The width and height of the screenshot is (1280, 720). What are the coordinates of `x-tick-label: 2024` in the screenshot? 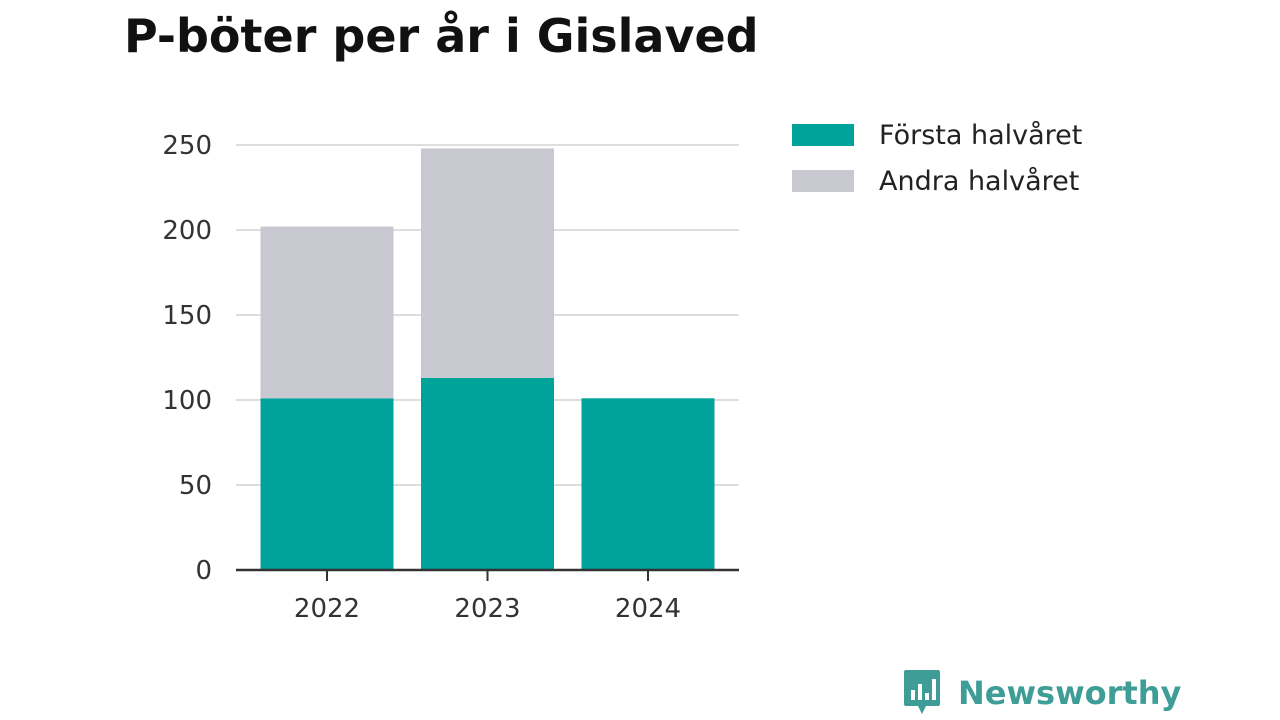 It's located at (648, 609).